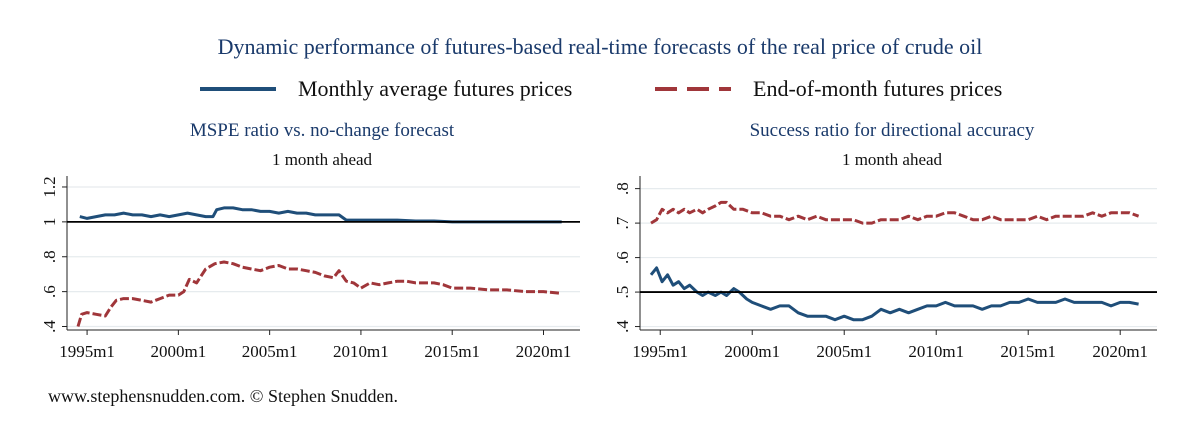 The image size is (1200, 429). Describe the element at coordinates (49, 326) in the screenshot. I see `mspe-y-tick-label: .4` at that location.